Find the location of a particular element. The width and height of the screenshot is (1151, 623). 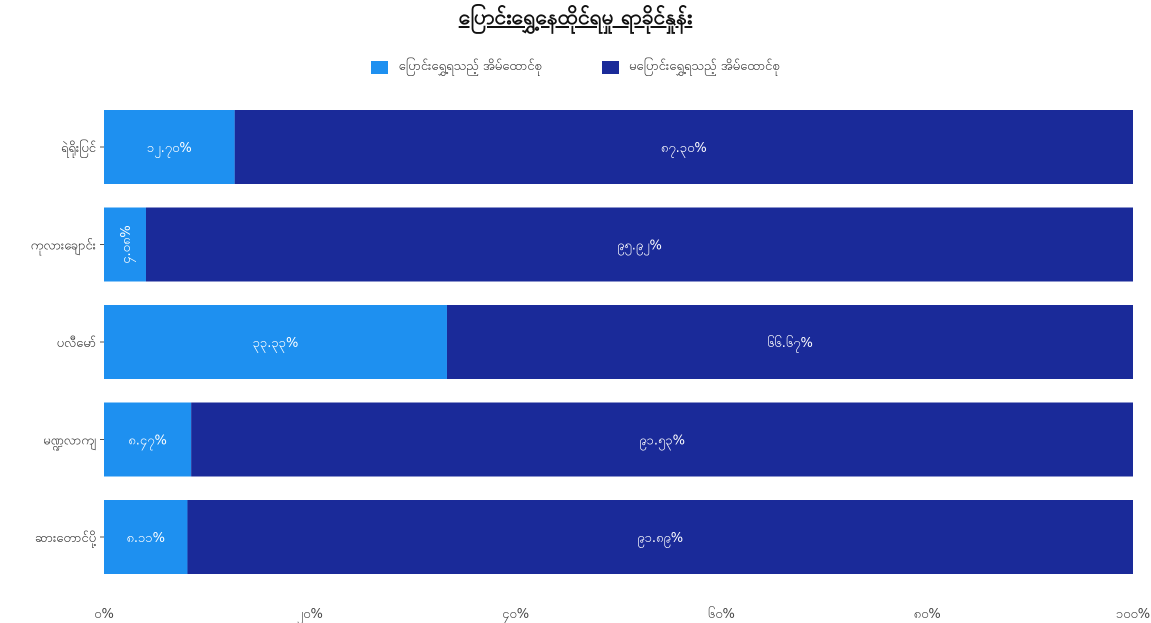

data-label: ၈.၁၁% is located at coordinates (145, 538).